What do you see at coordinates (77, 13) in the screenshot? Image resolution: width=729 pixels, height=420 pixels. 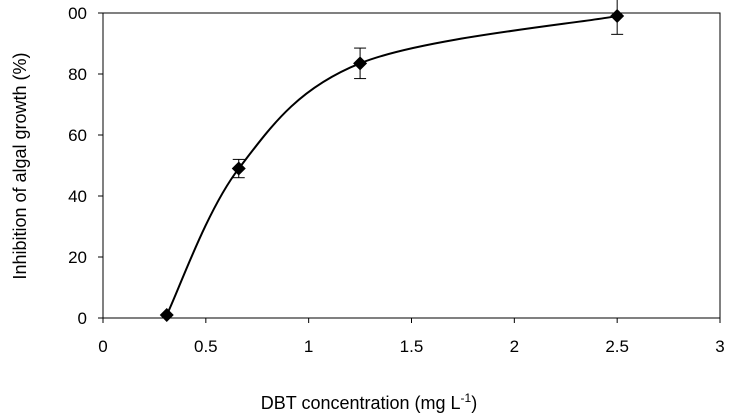 I see `y-tick-label: 00` at bounding box center [77, 13].